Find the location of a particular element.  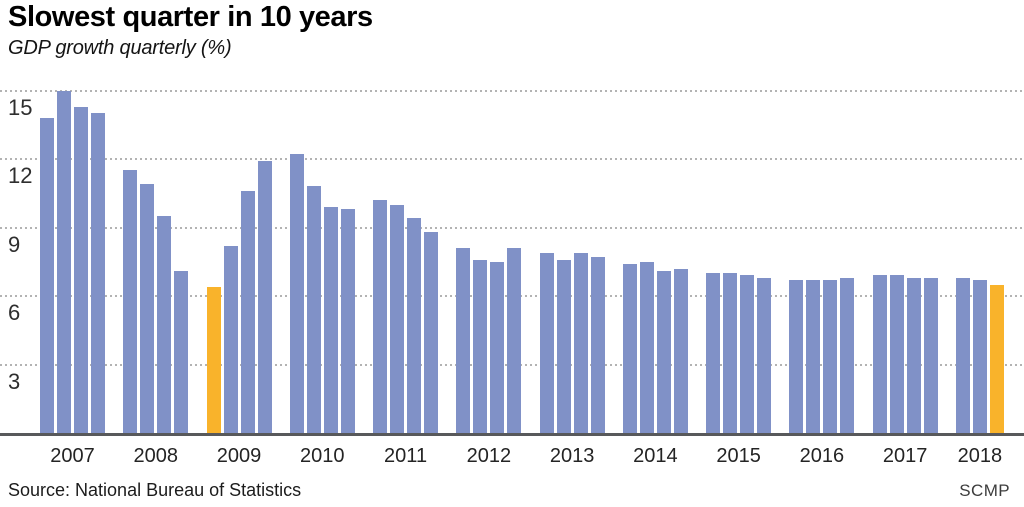

bar-2008-q3 is located at coordinates (164, 324).